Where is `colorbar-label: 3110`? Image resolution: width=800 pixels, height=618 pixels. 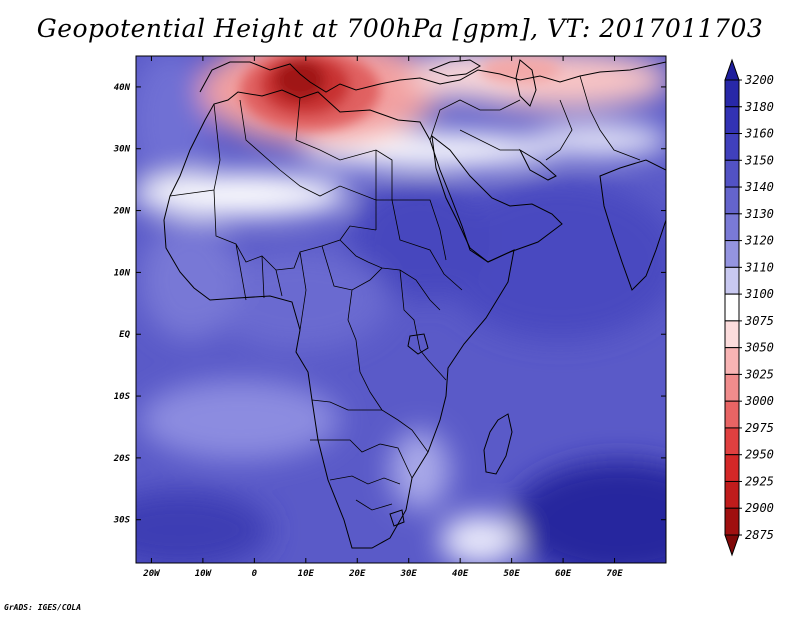
colorbar-label: 3110 is located at coordinates (759, 267).